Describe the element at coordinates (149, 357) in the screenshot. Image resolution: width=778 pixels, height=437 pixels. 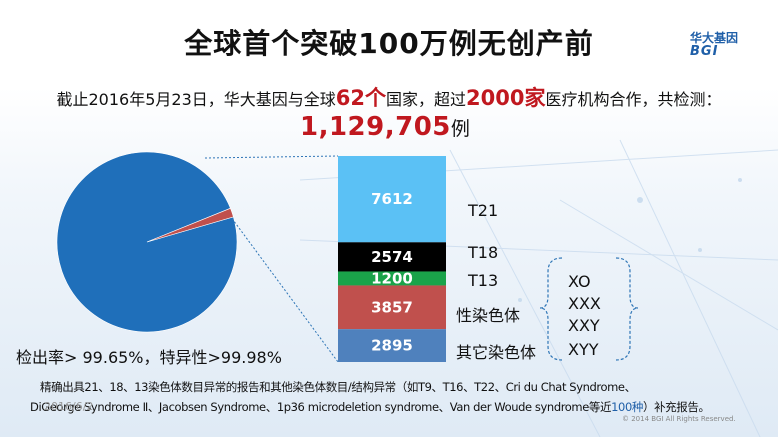
I see `detection-rate: 检出率> 99.65%，特异性>99.98%` at that location.